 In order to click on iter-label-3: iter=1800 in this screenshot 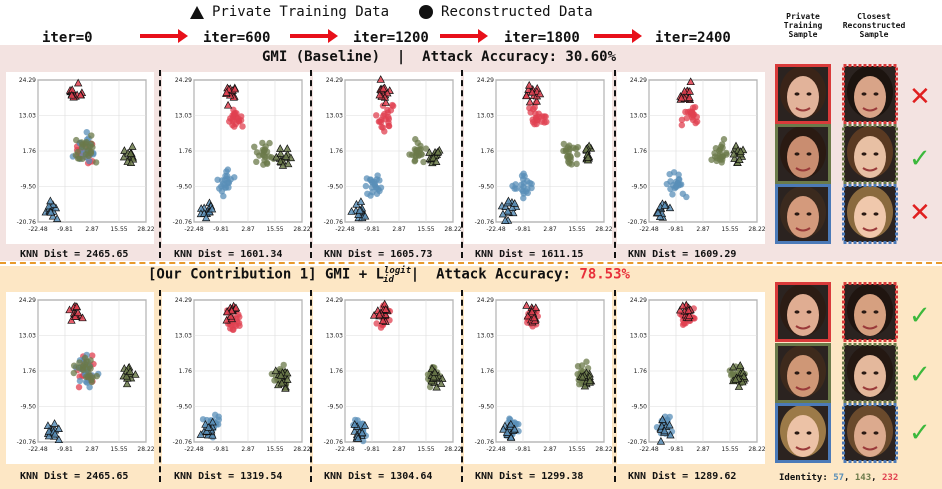, I will do `click(542, 38)`.